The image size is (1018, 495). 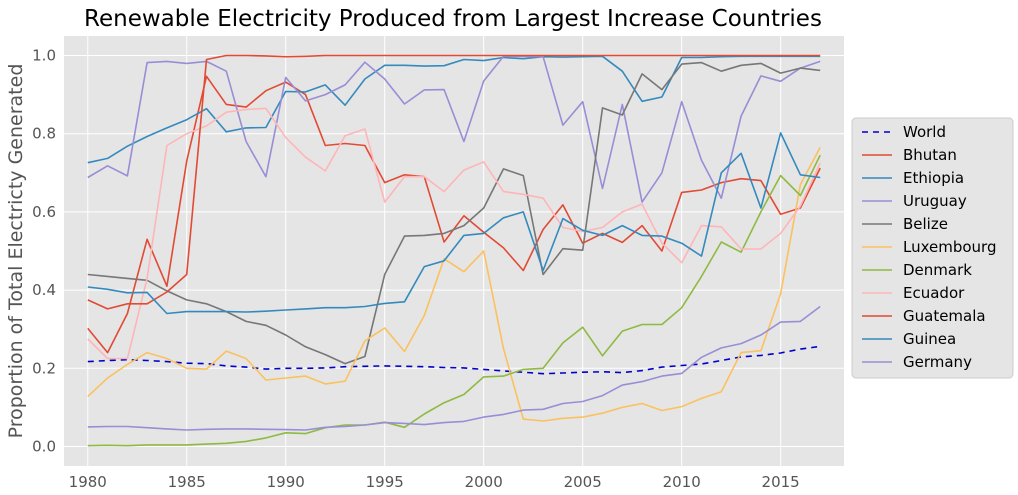 I want to click on legend-label-belize: Belize, so click(x=925, y=224).